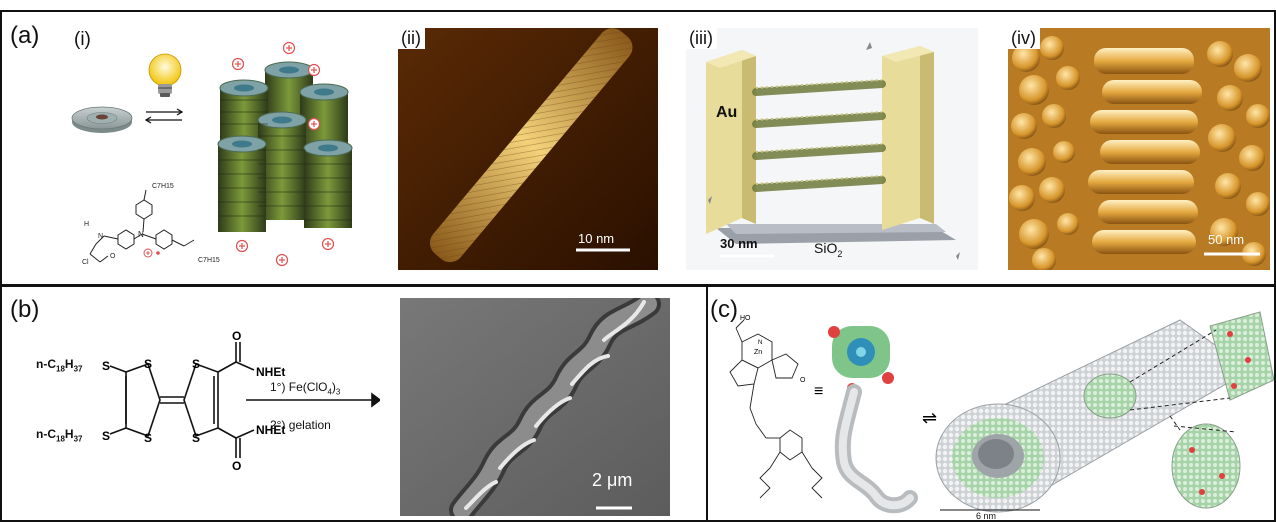 The height and width of the screenshot is (522, 1276). I want to click on chem-h-label: H, so click(86, 224).